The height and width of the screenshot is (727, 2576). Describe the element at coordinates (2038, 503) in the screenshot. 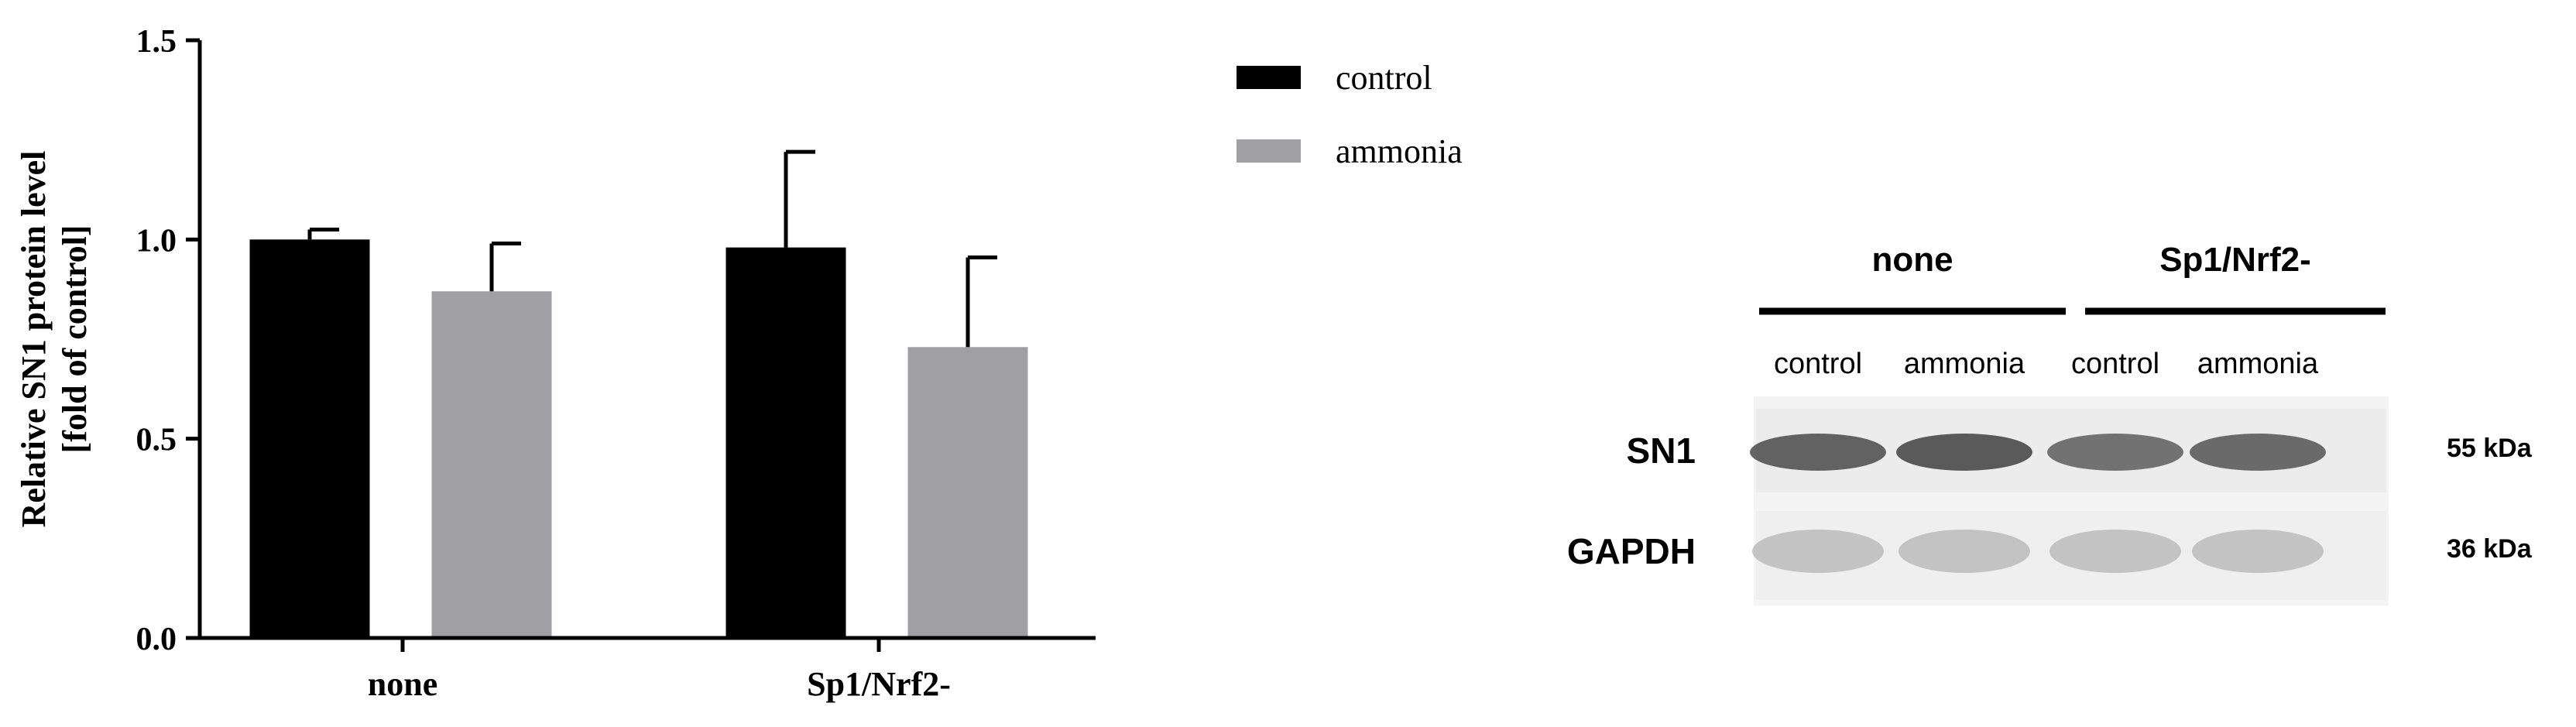

I see `blot-bands` at that location.